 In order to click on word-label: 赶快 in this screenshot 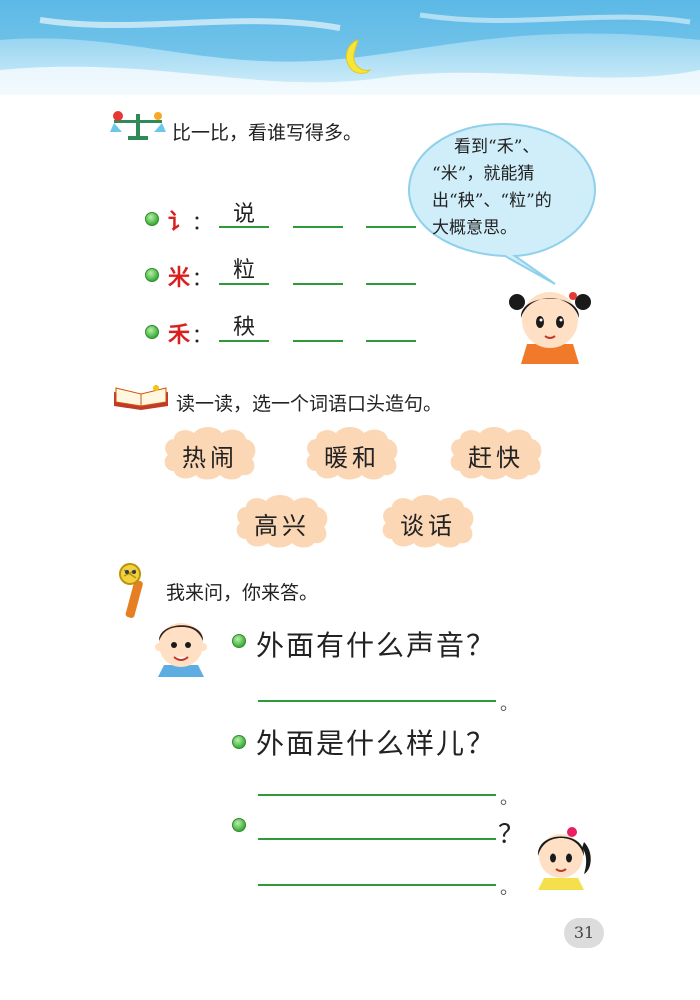, I will do `click(496, 458)`.